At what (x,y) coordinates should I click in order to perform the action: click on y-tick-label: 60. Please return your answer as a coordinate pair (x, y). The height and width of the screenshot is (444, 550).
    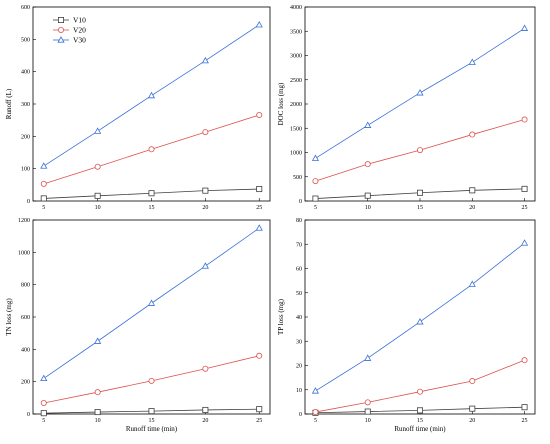
    Looking at the image, I should click on (299, 270).